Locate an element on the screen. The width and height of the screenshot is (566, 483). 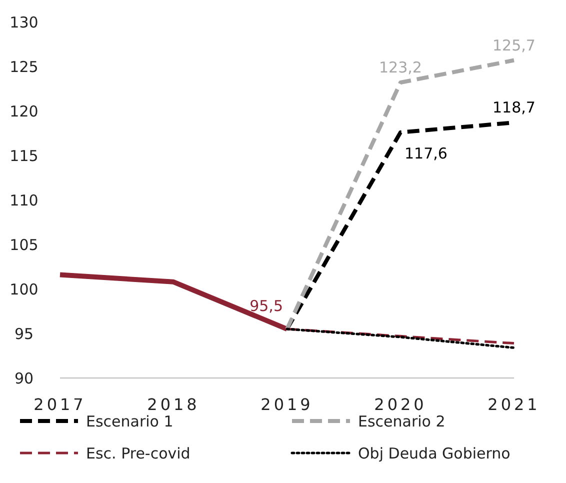
y-tick-label: 115 is located at coordinates (24, 155).